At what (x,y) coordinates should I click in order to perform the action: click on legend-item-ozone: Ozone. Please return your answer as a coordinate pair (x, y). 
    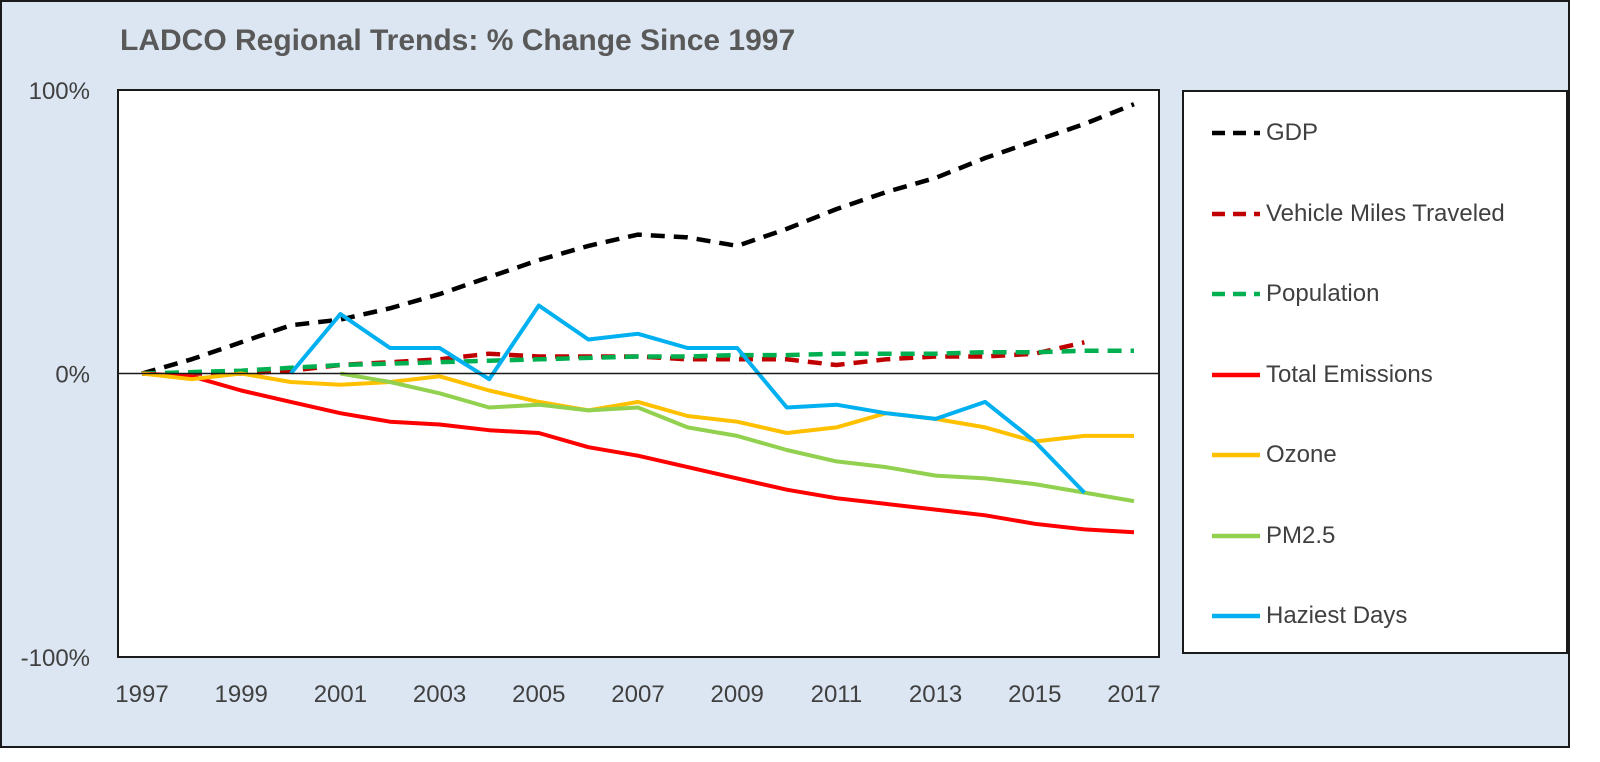
    Looking at the image, I should click on (1273, 455).